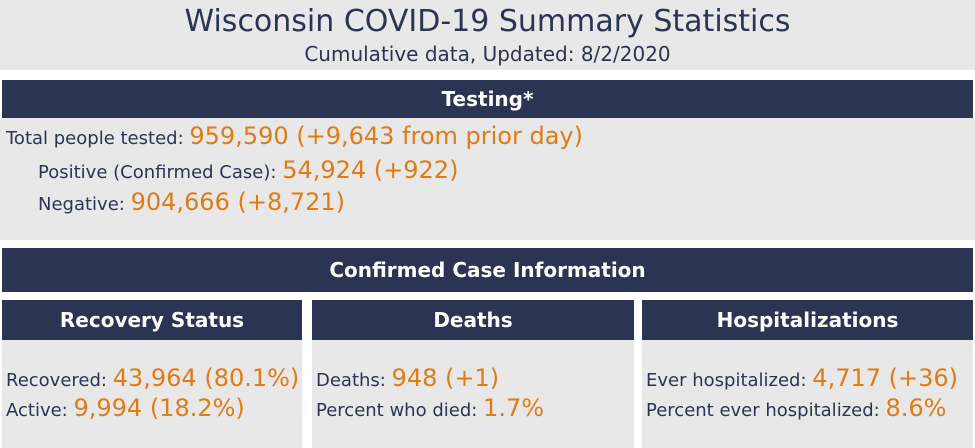  Describe the element at coordinates (885, 378) in the screenshot. I see `ever-hospitalized-value: 4,717 (+36)` at that location.